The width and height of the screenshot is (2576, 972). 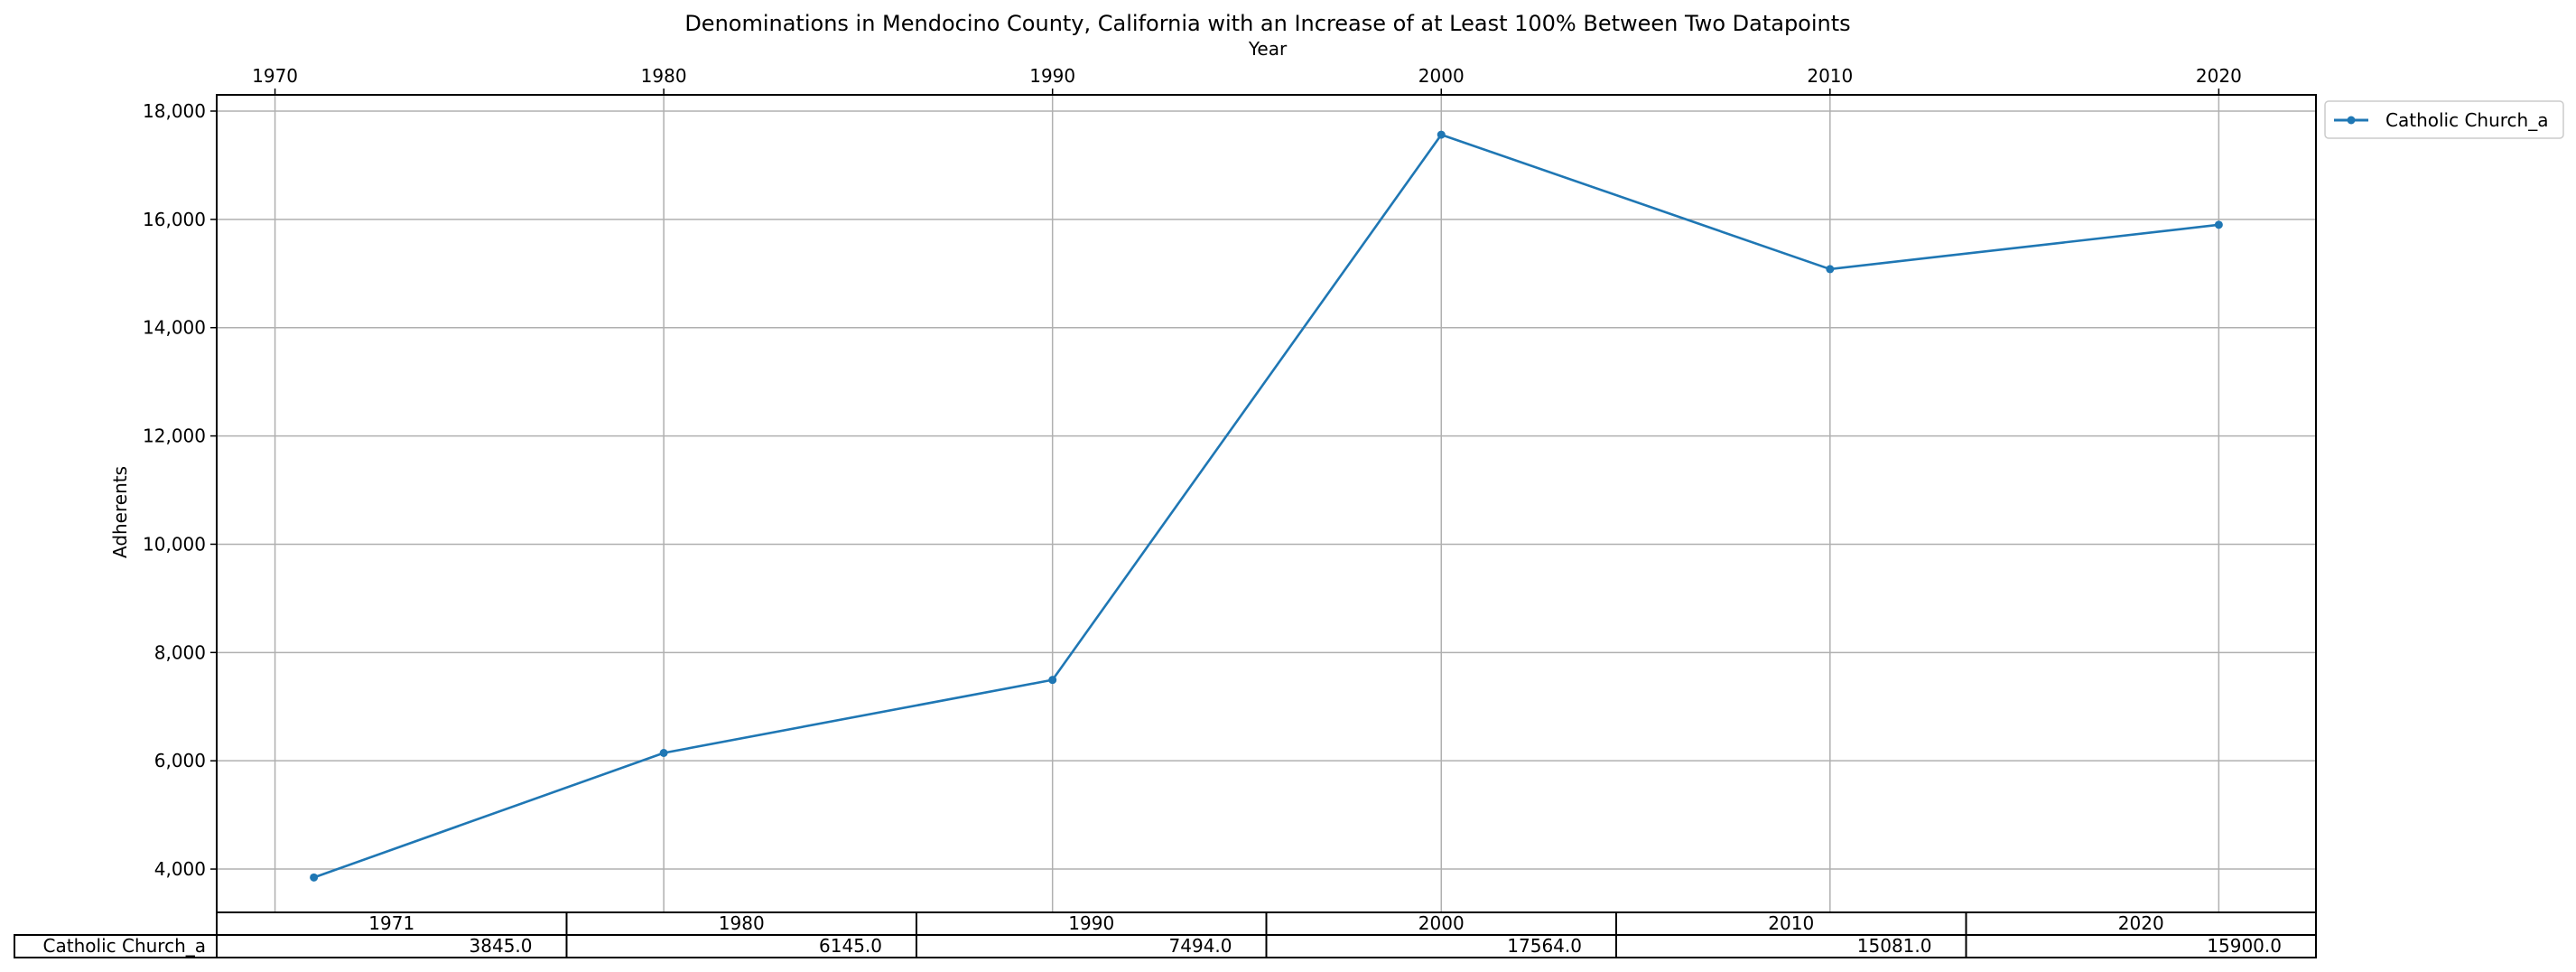 What do you see at coordinates (180, 652) in the screenshot?
I see `y-tick-label: 8,000` at bounding box center [180, 652].